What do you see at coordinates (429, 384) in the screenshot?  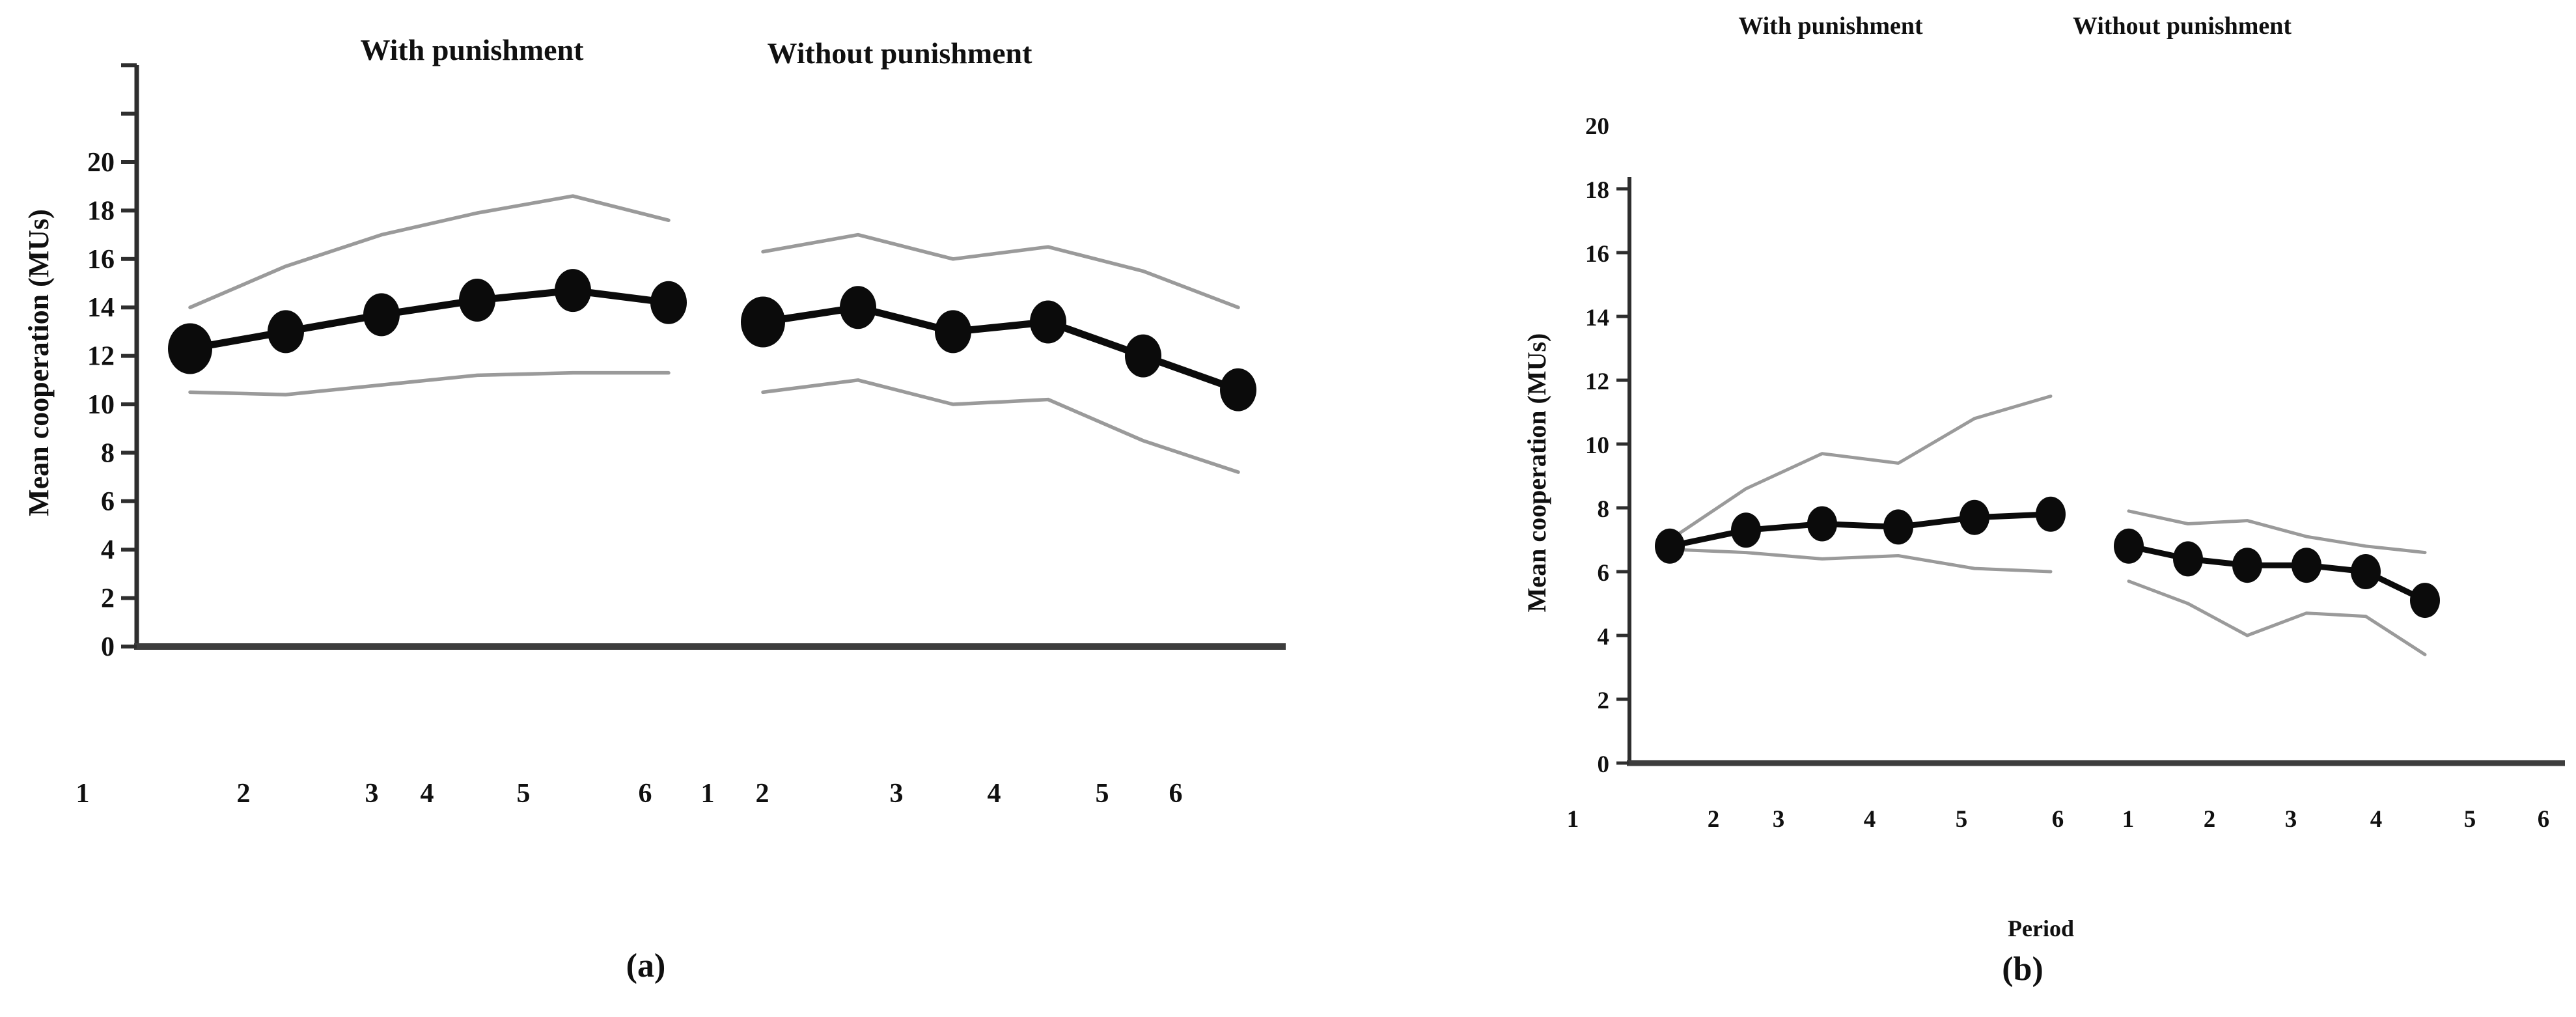 I see `panel-a-lower-ci-line-with-punishment` at bounding box center [429, 384].